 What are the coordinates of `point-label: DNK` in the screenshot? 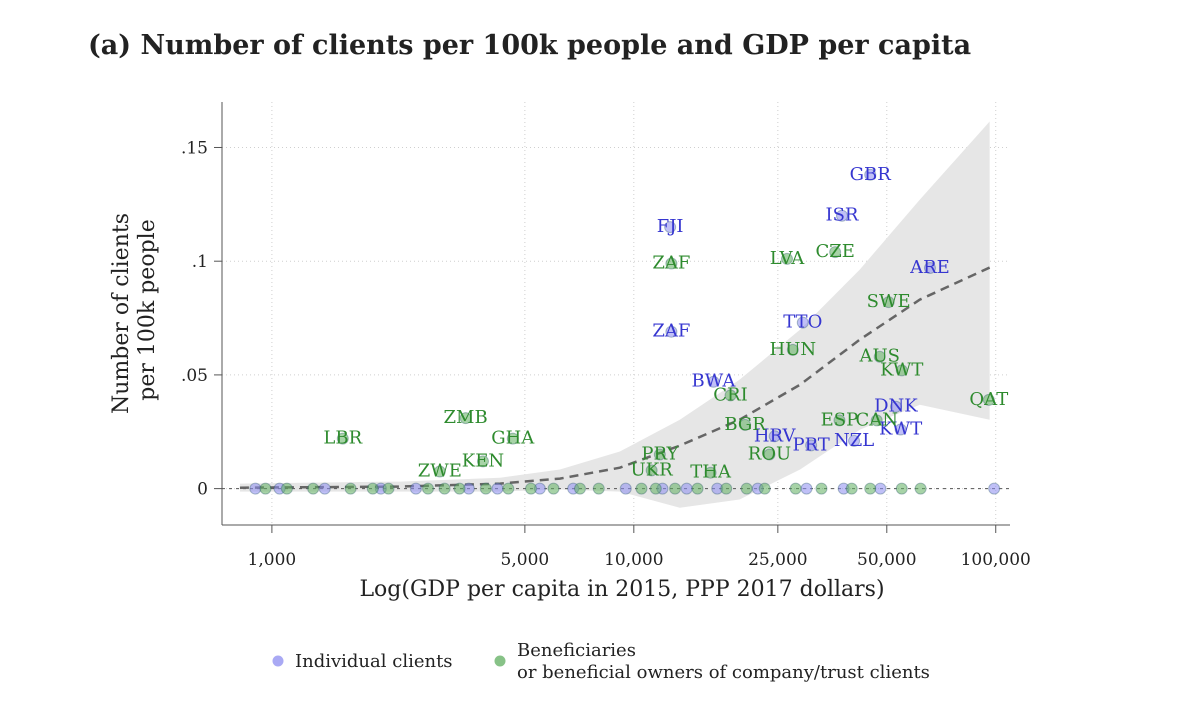 It's located at (896, 406).